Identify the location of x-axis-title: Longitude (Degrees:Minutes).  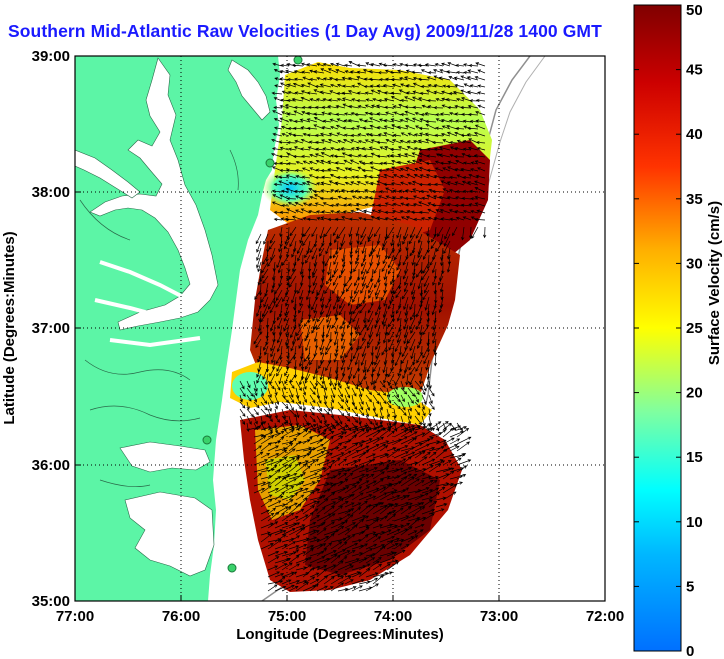
(340, 634).